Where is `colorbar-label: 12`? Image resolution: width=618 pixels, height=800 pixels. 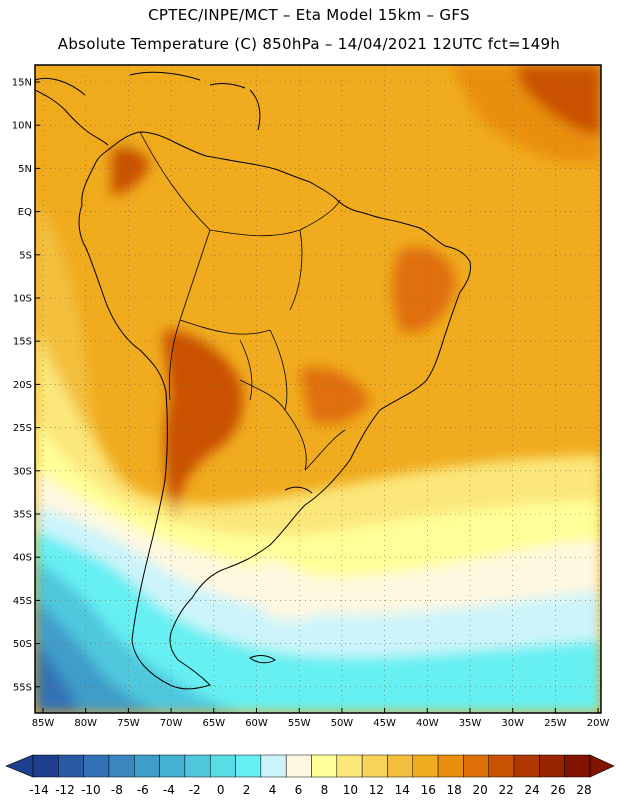 colorbar-label: 12 is located at coordinates (376, 790).